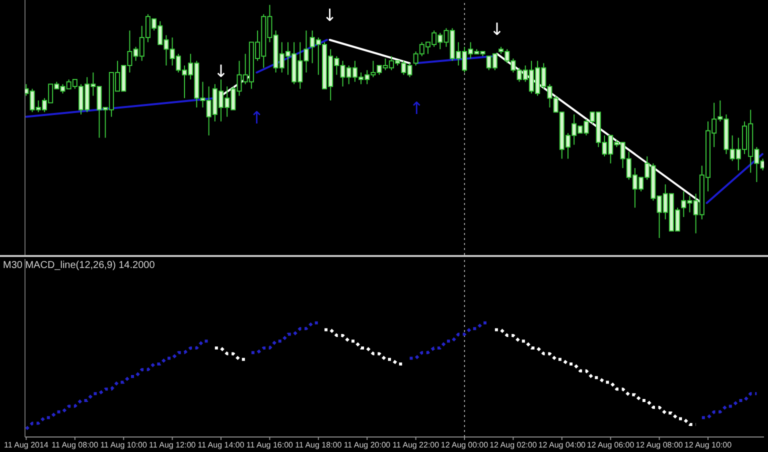  What do you see at coordinates (611, 445) in the screenshot?
I see `x-tick-label: 12 Aug 06:00` at bounding box center [611, 445].